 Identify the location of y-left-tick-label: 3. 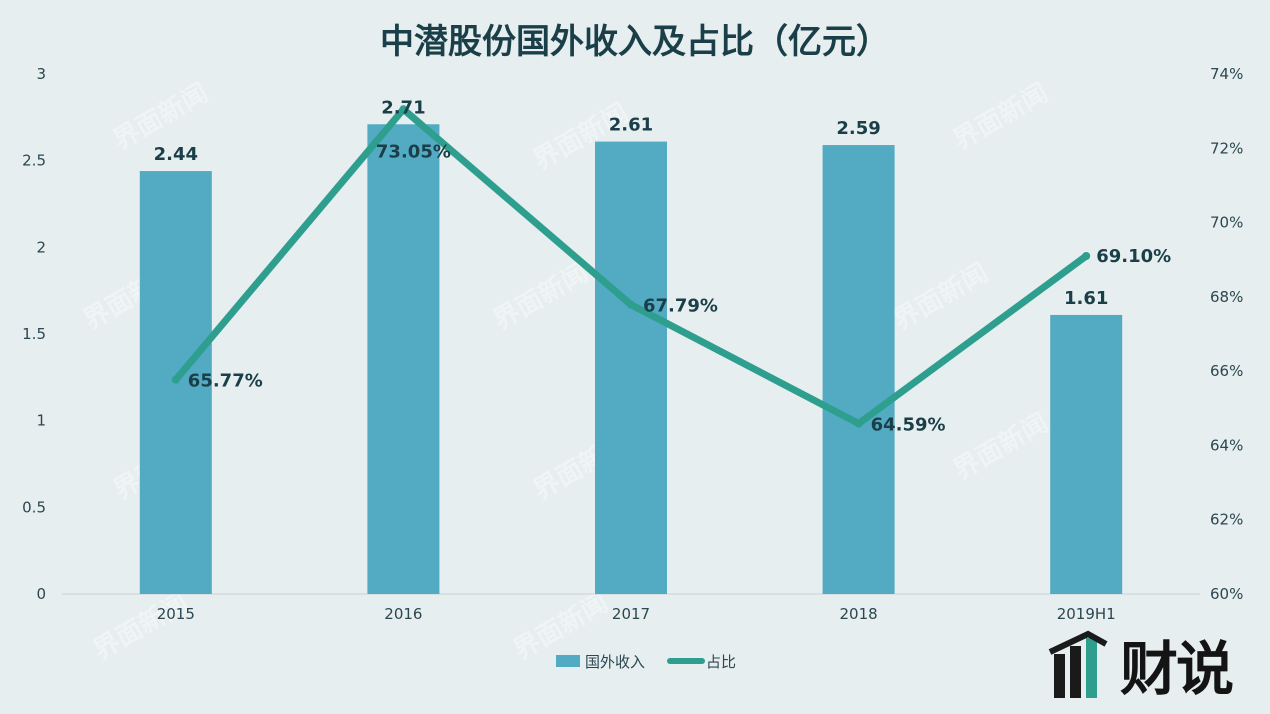
(41, 74).